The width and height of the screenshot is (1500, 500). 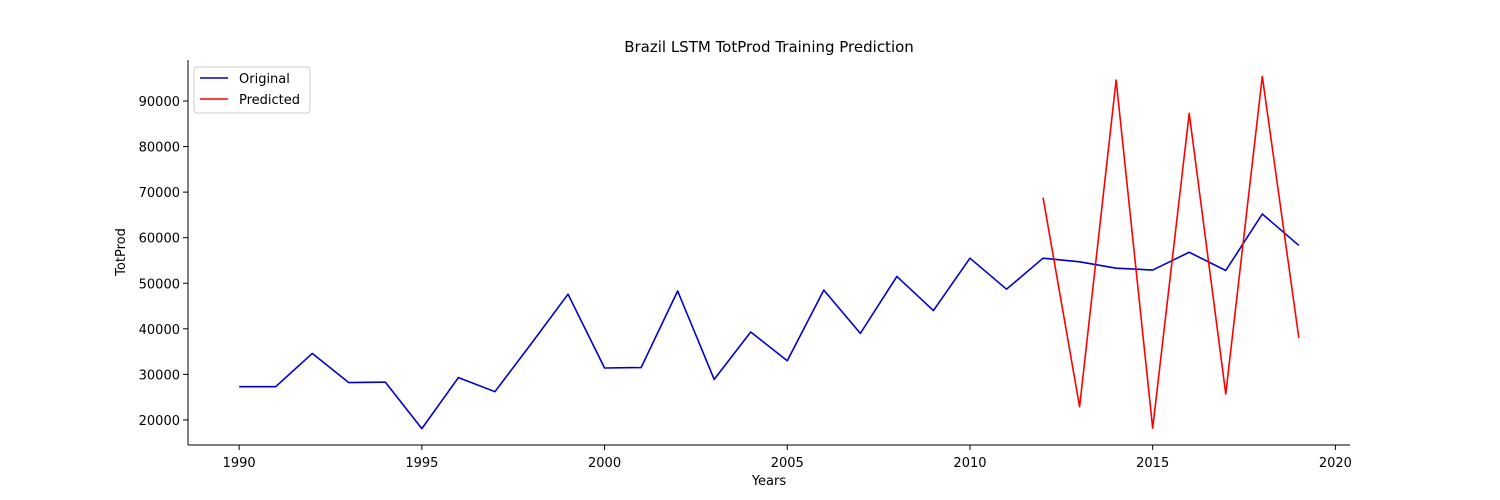 What do you see at coordinates (121, 252) in the screenshot?
I see `y-axis-label: TotProd` at bounding box center [121, 252].